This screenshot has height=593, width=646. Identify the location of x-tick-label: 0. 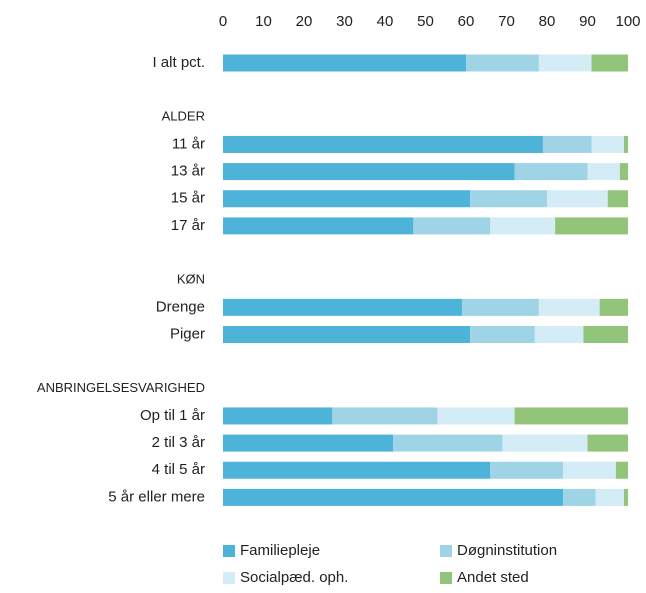
(223, 21).